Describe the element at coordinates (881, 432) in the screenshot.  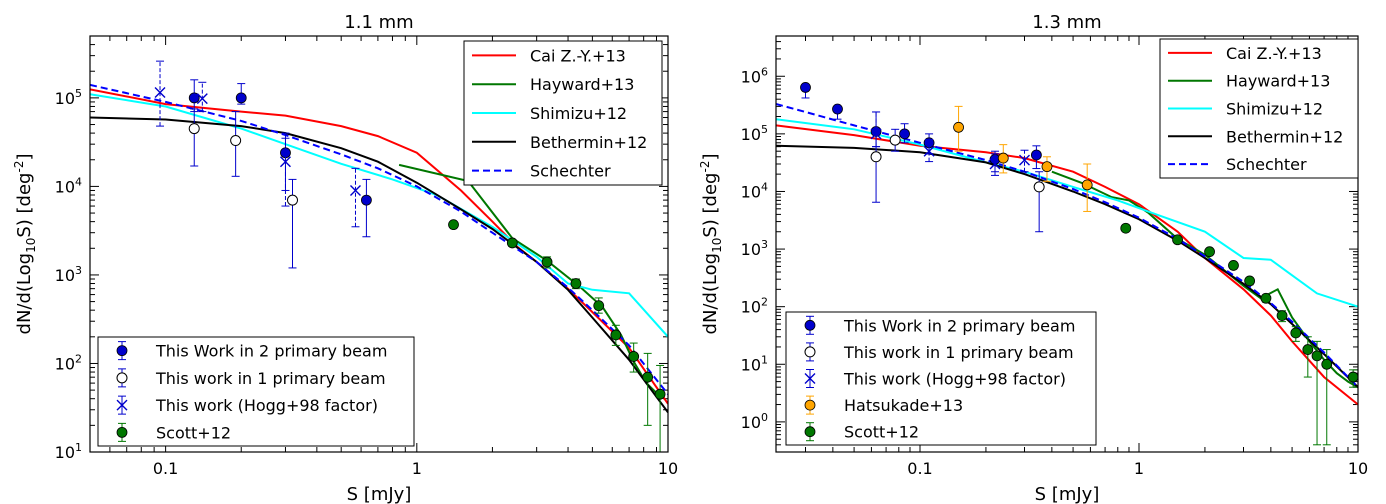
I see `legend-point-label: Scott+12` at that location.